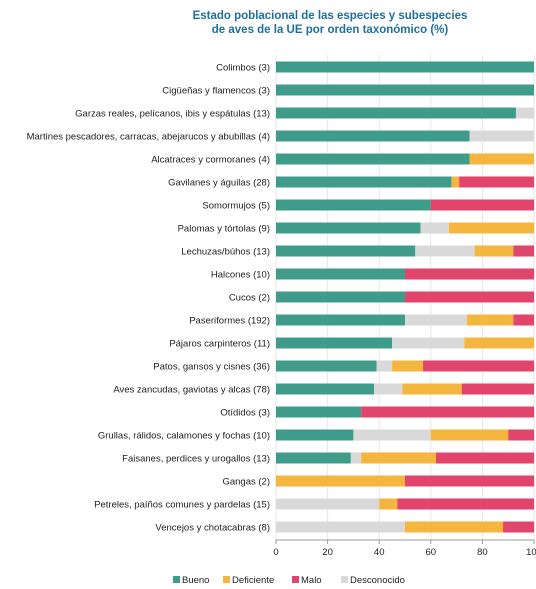  What do you see at coordinates (249, 298) in the screenshot?
I see `category-label: Cucos (2)` at bounding box center [249, 298].